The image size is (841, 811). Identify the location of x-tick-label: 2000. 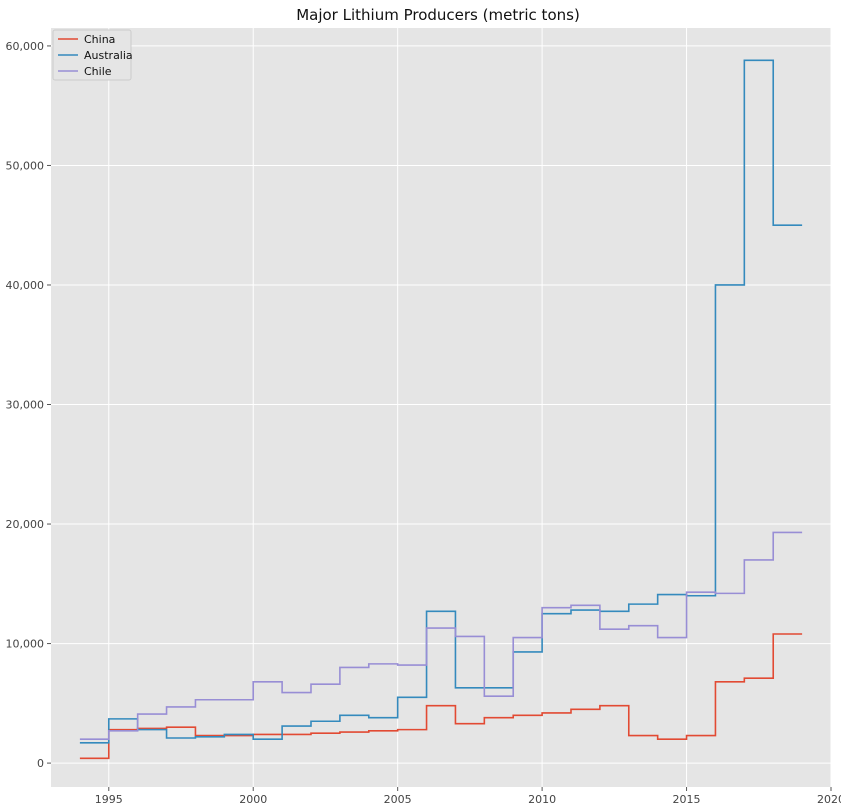
(253, 799).